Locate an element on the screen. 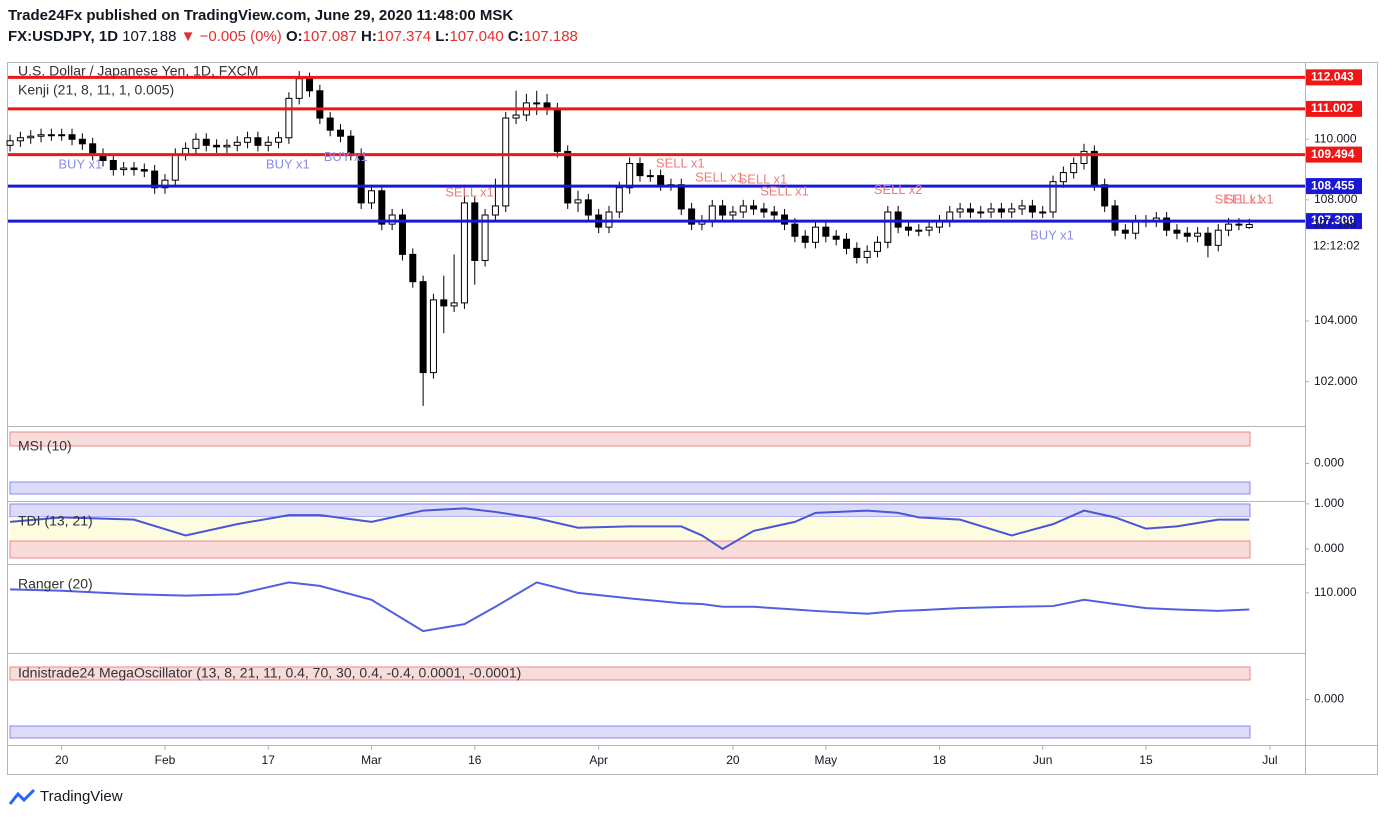 The image size is (1385, 819). level-label: 109.494 is located at coordinates (1333, 154).